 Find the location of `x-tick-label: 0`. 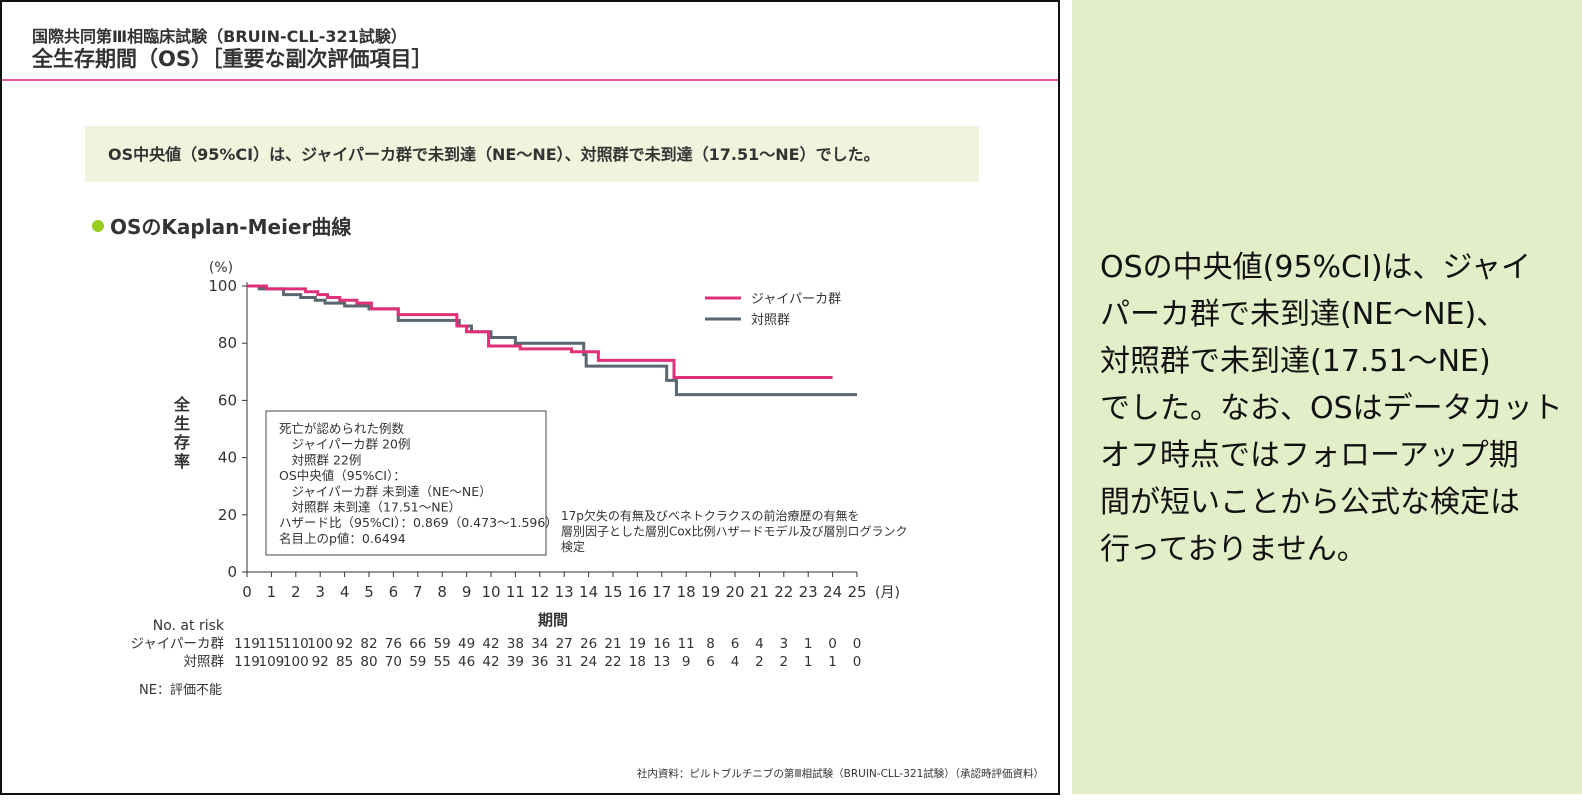

x-tick-label: 0 is located at coordinates (247, 592).